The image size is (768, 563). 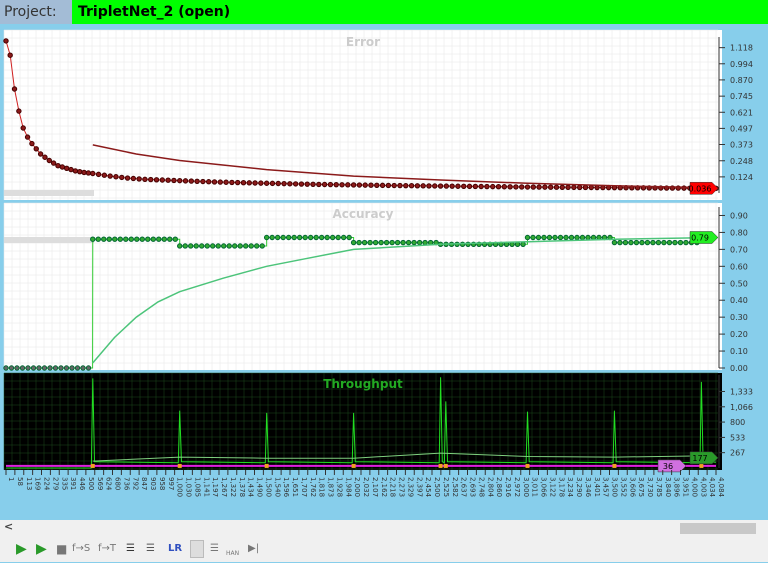 What do you see at coordinates (62, 549) in the screenshot?
I see `stop-icon: ■` at bounding box center [62, 549].